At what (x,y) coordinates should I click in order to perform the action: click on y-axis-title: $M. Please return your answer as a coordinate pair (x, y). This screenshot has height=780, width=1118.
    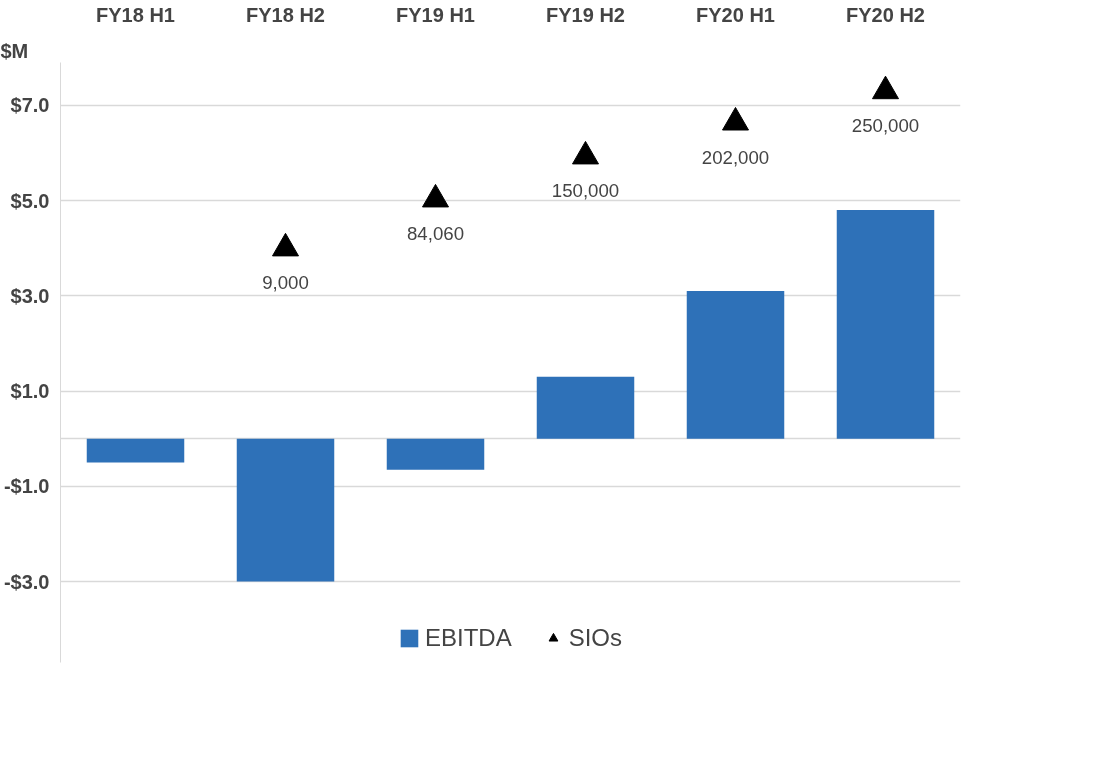
    Looking at the image, I should click on (14, 50).